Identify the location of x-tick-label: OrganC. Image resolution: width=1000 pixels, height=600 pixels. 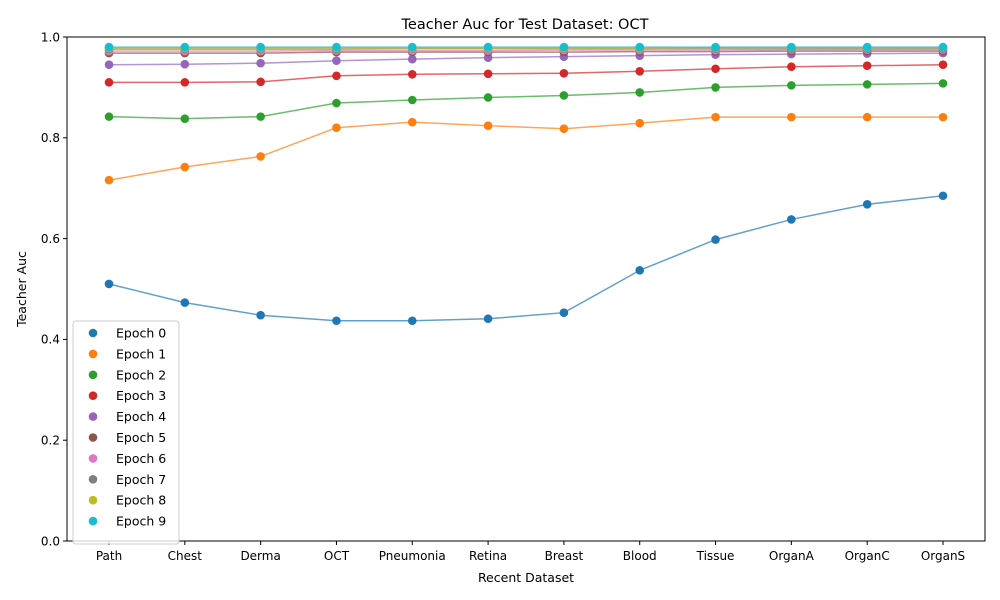
(867, 556).